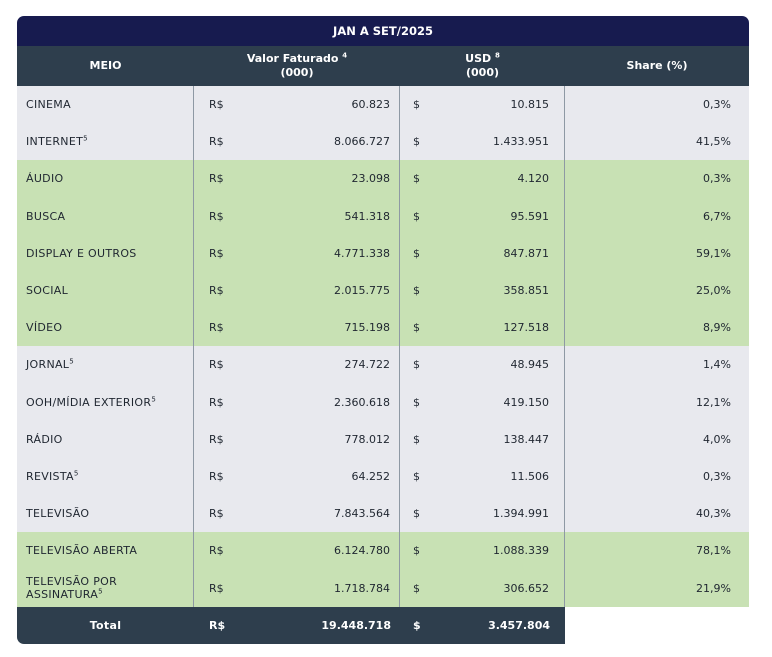 The height and width of the screenshot is (657, 772). What do you see at coordinates (713, 402) in the screenshot?
I see `cell-share: 12,1%` at bounding box center [713, 402].